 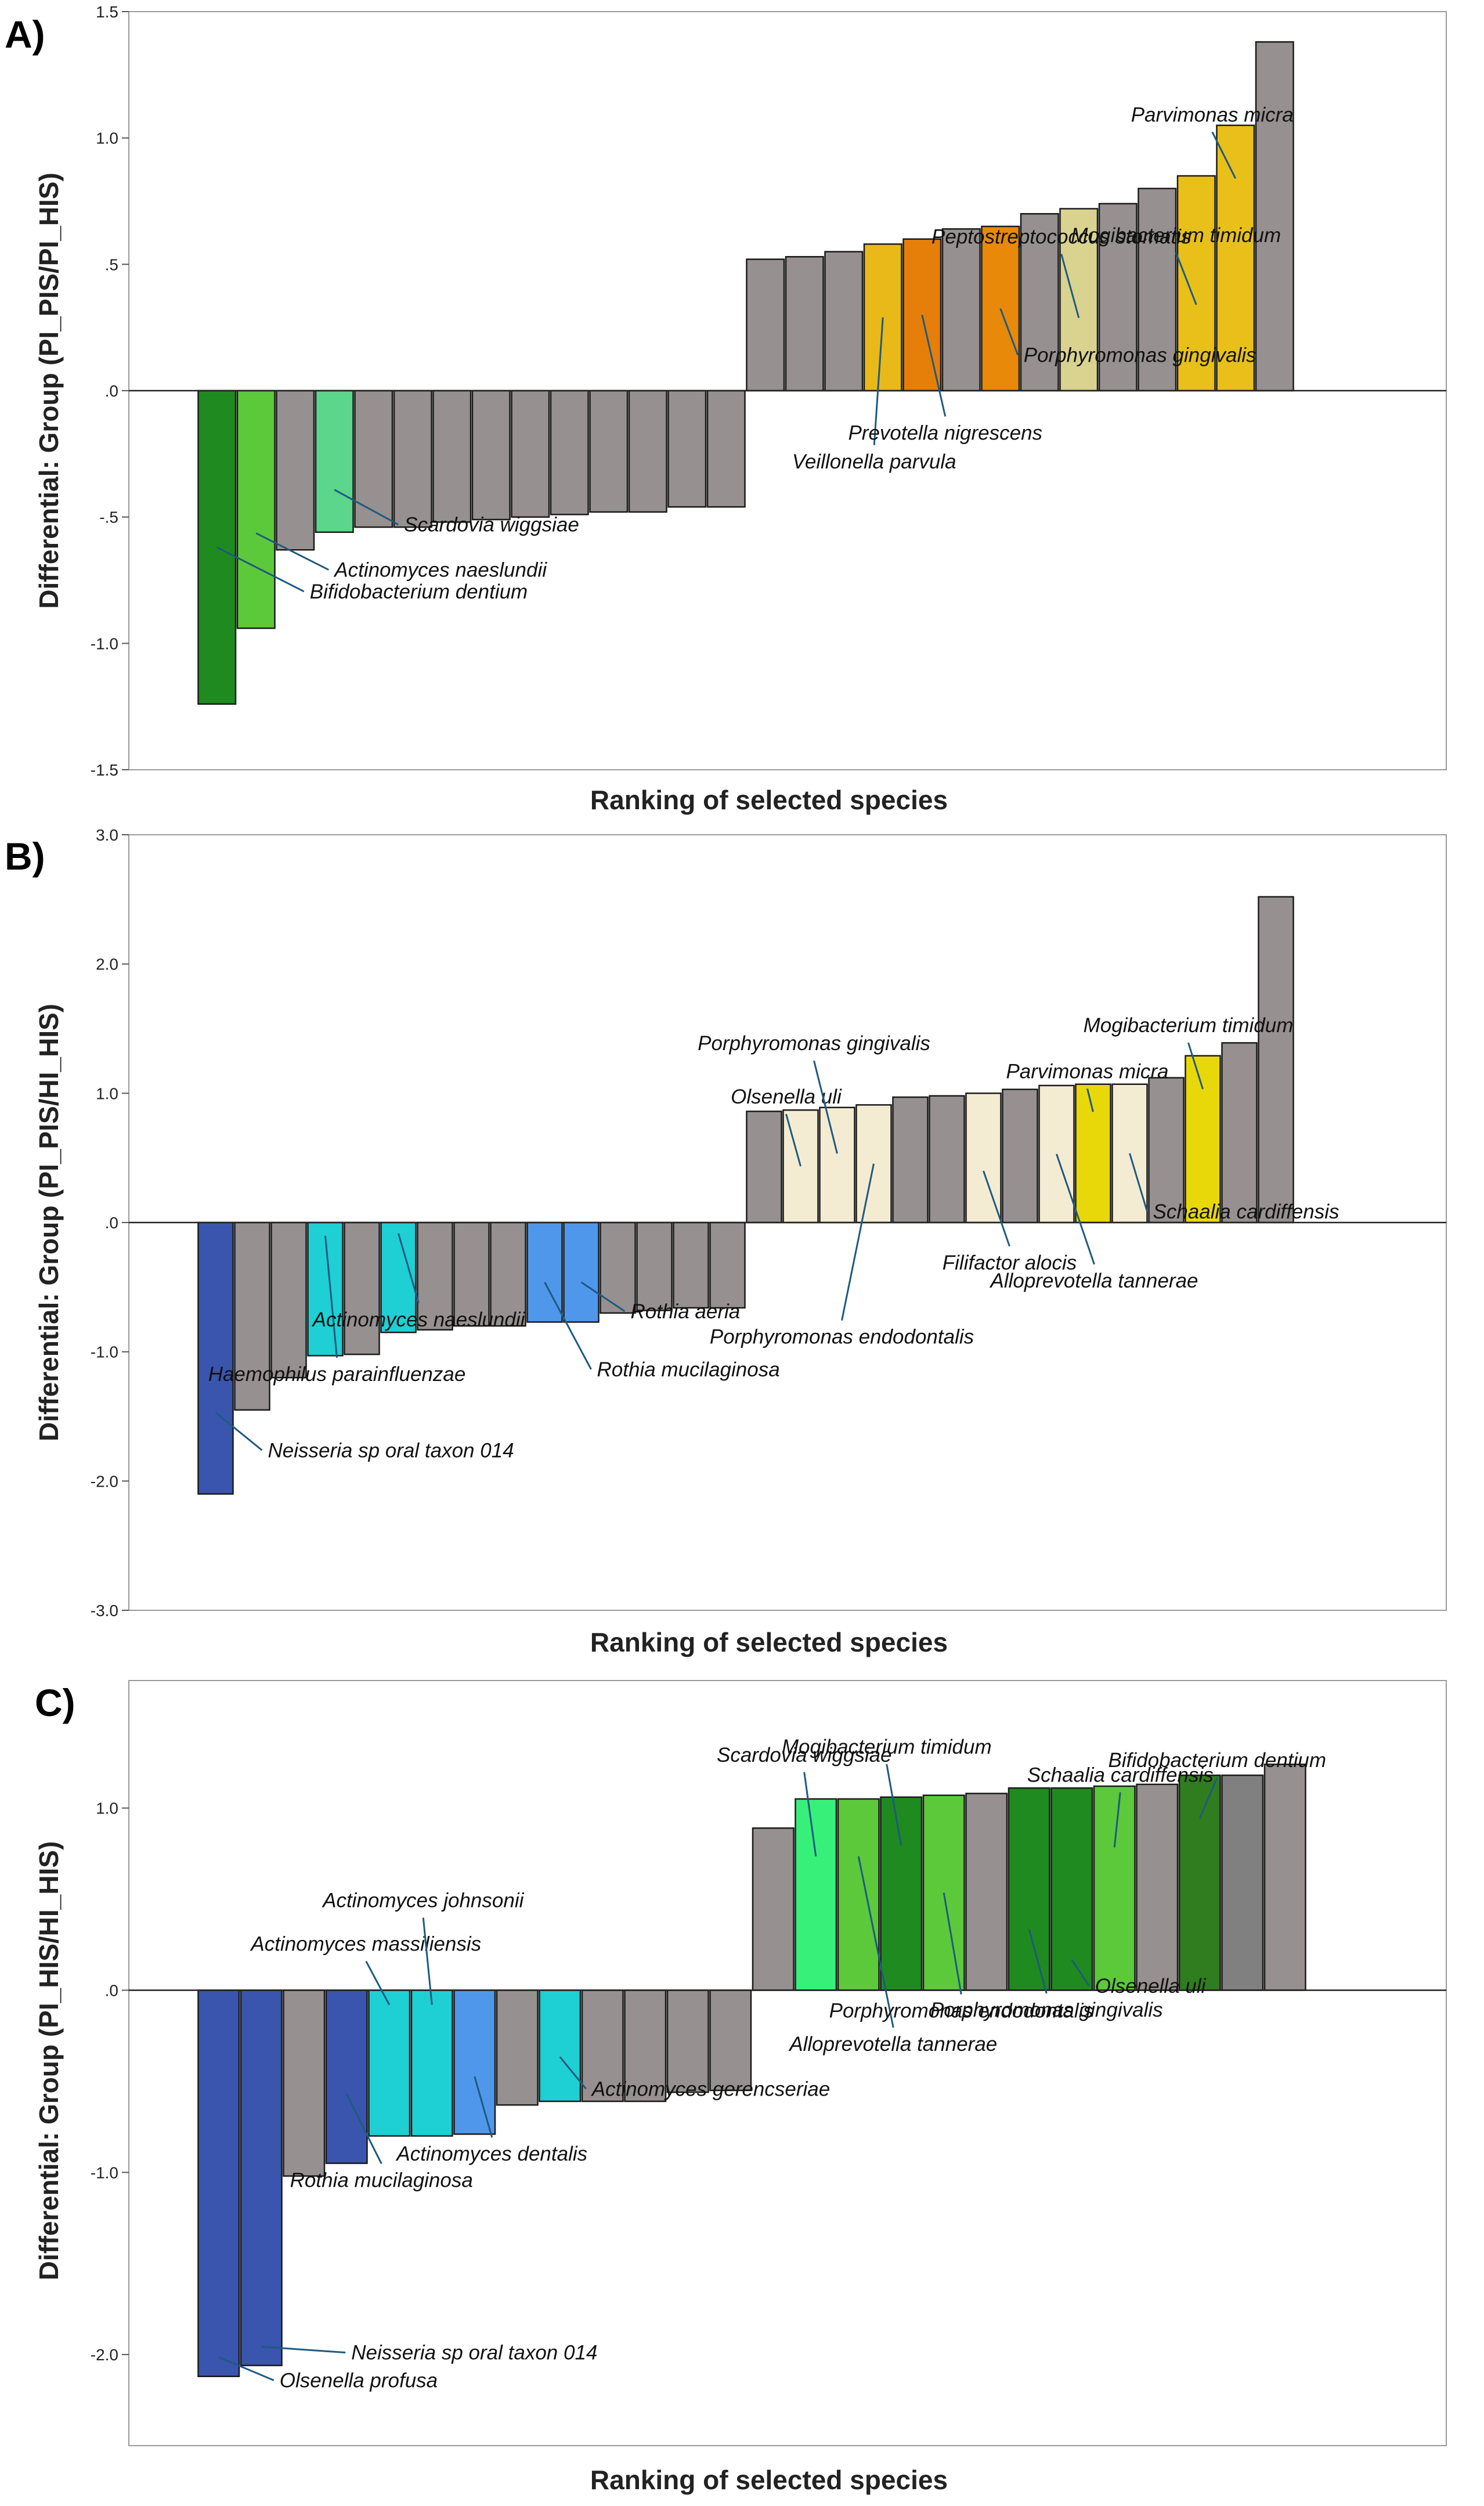 I want to click on panel-c-annotation-label: Bifidobacterium dentium, so click(x=1217, y=1760).